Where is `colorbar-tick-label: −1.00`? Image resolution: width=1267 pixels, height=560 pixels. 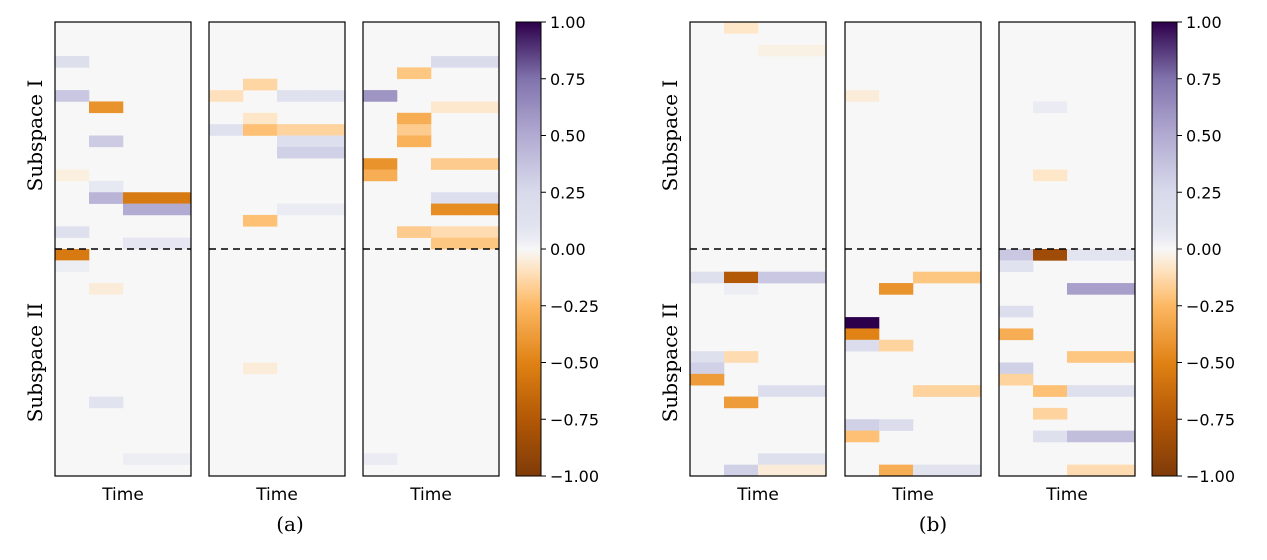 colorbar-tick-label: −1.00 is located at coordinates (574, 476).